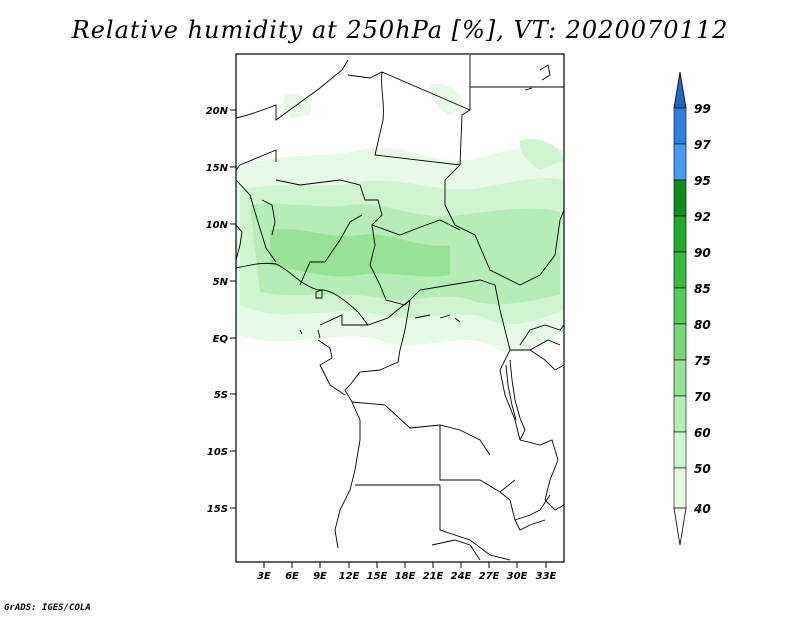 Image resolution: width=800 pixels, height=618 pixels. Describe the element at coordinates (702, 397) in the screenshot. I see `colorbar-label: 70` at that location.